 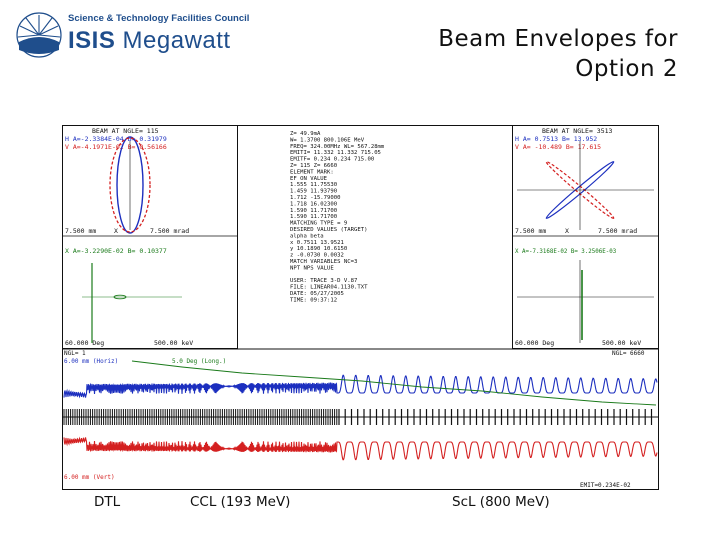 I want to click on caption-scl: ScL (800 MeV), so click(x=501, y=502).